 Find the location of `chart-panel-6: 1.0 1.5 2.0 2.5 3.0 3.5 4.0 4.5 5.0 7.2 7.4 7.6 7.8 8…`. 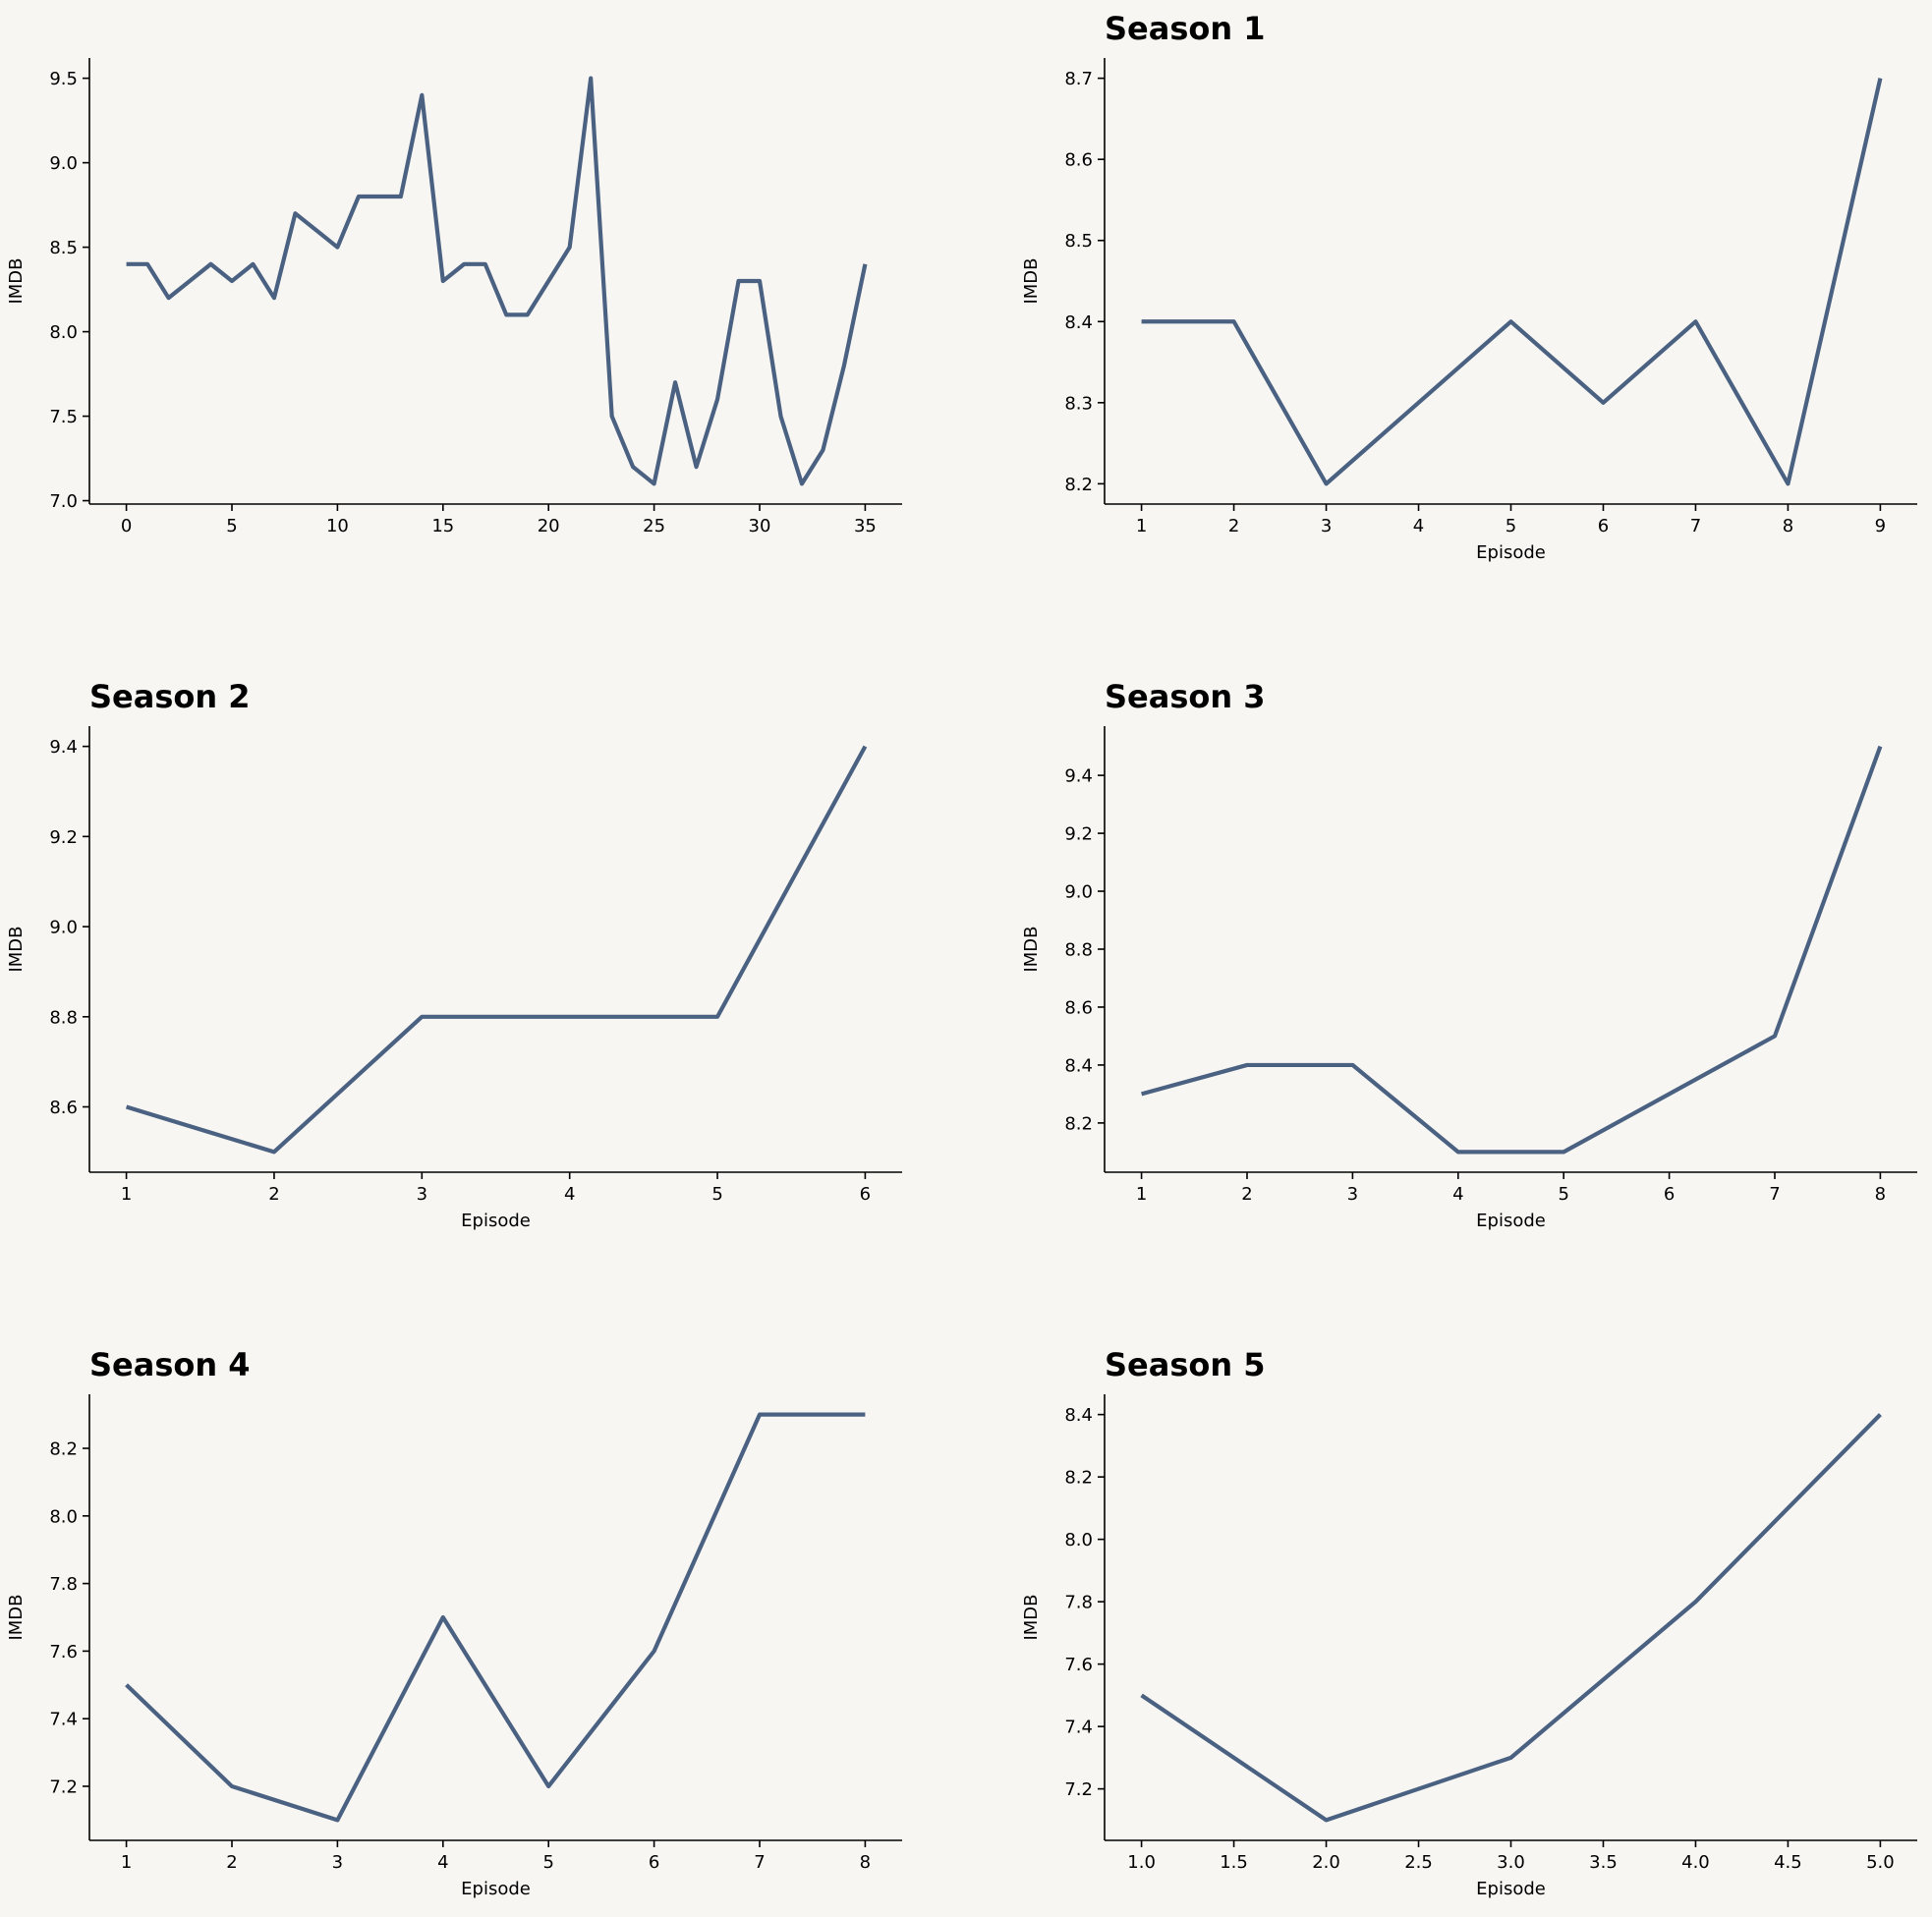

chart-panel-6: 1.0 1.5 2.0 2.5 3.0 3.5 4.0 4.5 5.0 7.2 7.4 7.6 7.8 8… is located at coordinates (1469, 1622).